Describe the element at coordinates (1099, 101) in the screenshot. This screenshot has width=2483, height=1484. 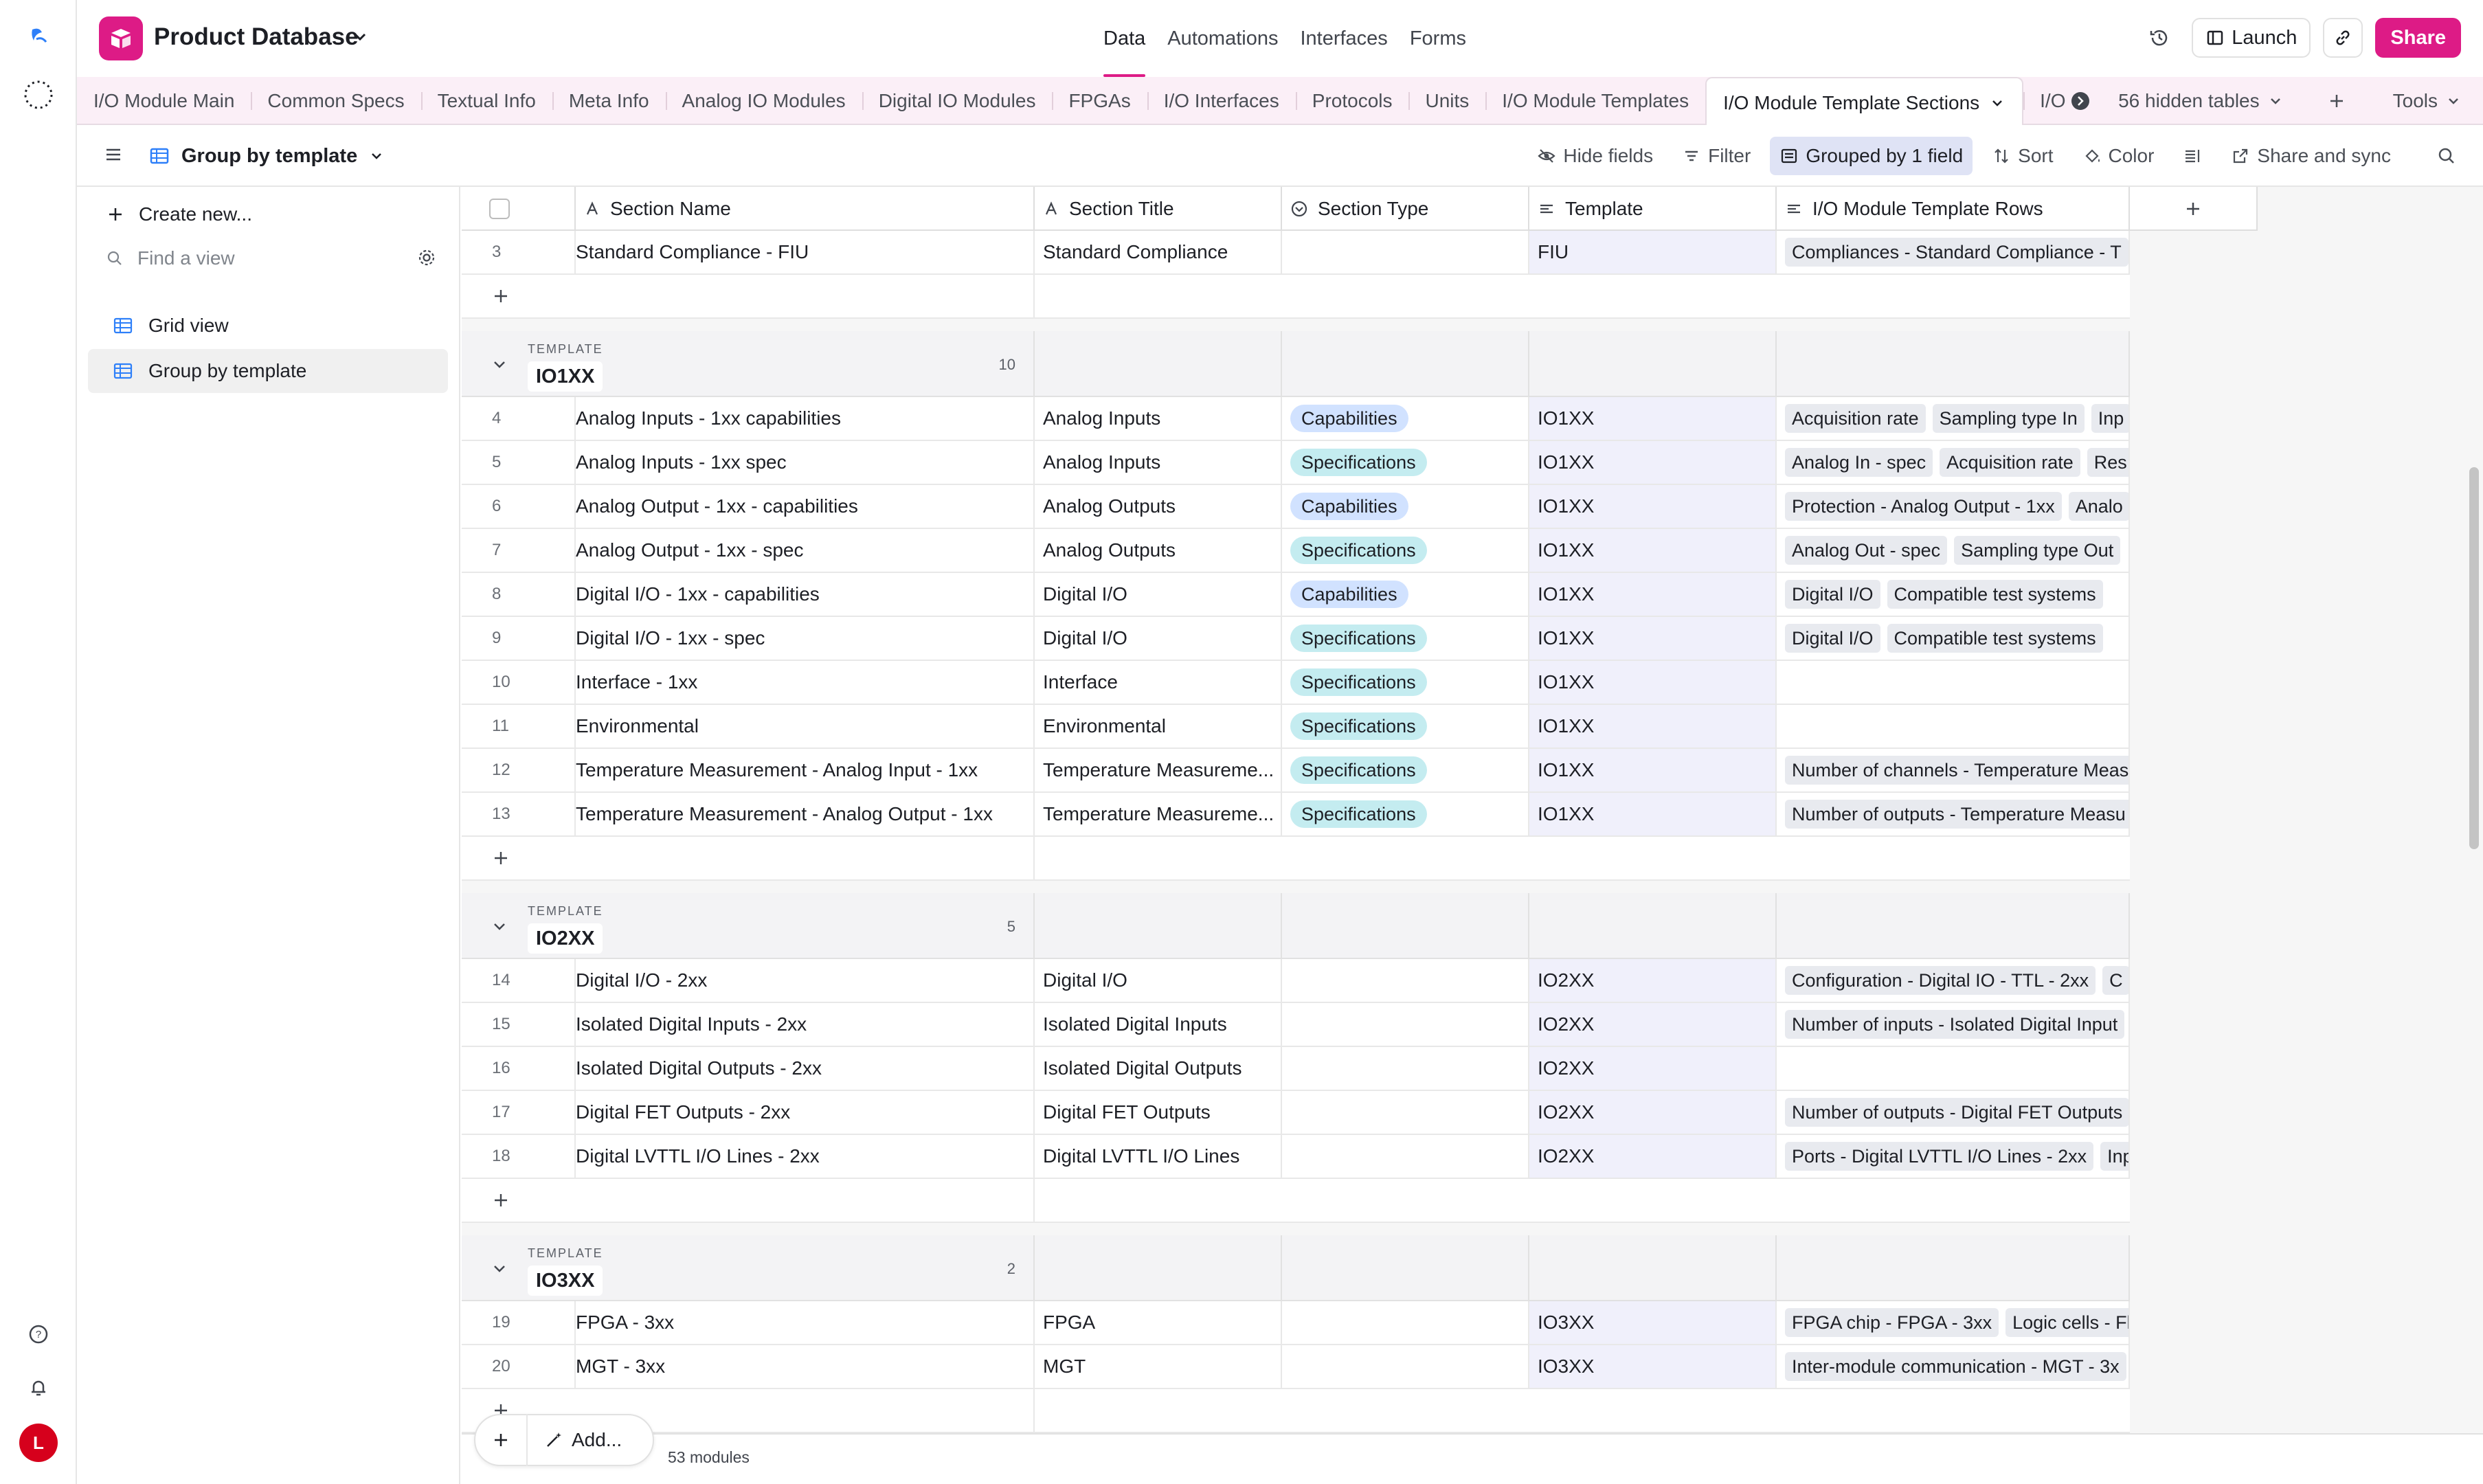
I see `tab-fpgas: FPGAs` at that location.